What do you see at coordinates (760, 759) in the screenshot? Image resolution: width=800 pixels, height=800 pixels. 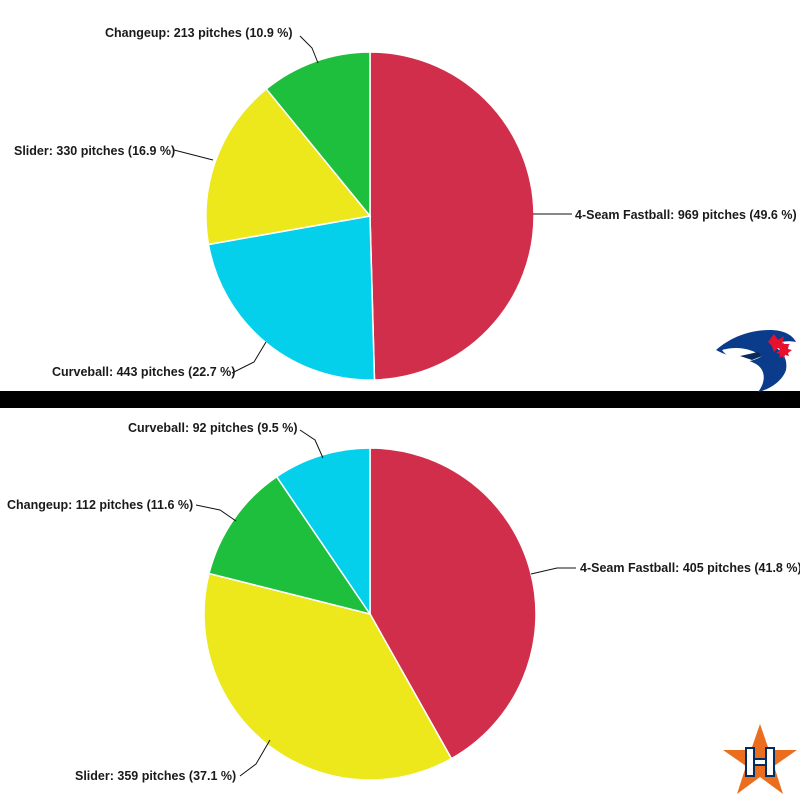 I see `astros-star-logo` at bounding box center [760, 759].